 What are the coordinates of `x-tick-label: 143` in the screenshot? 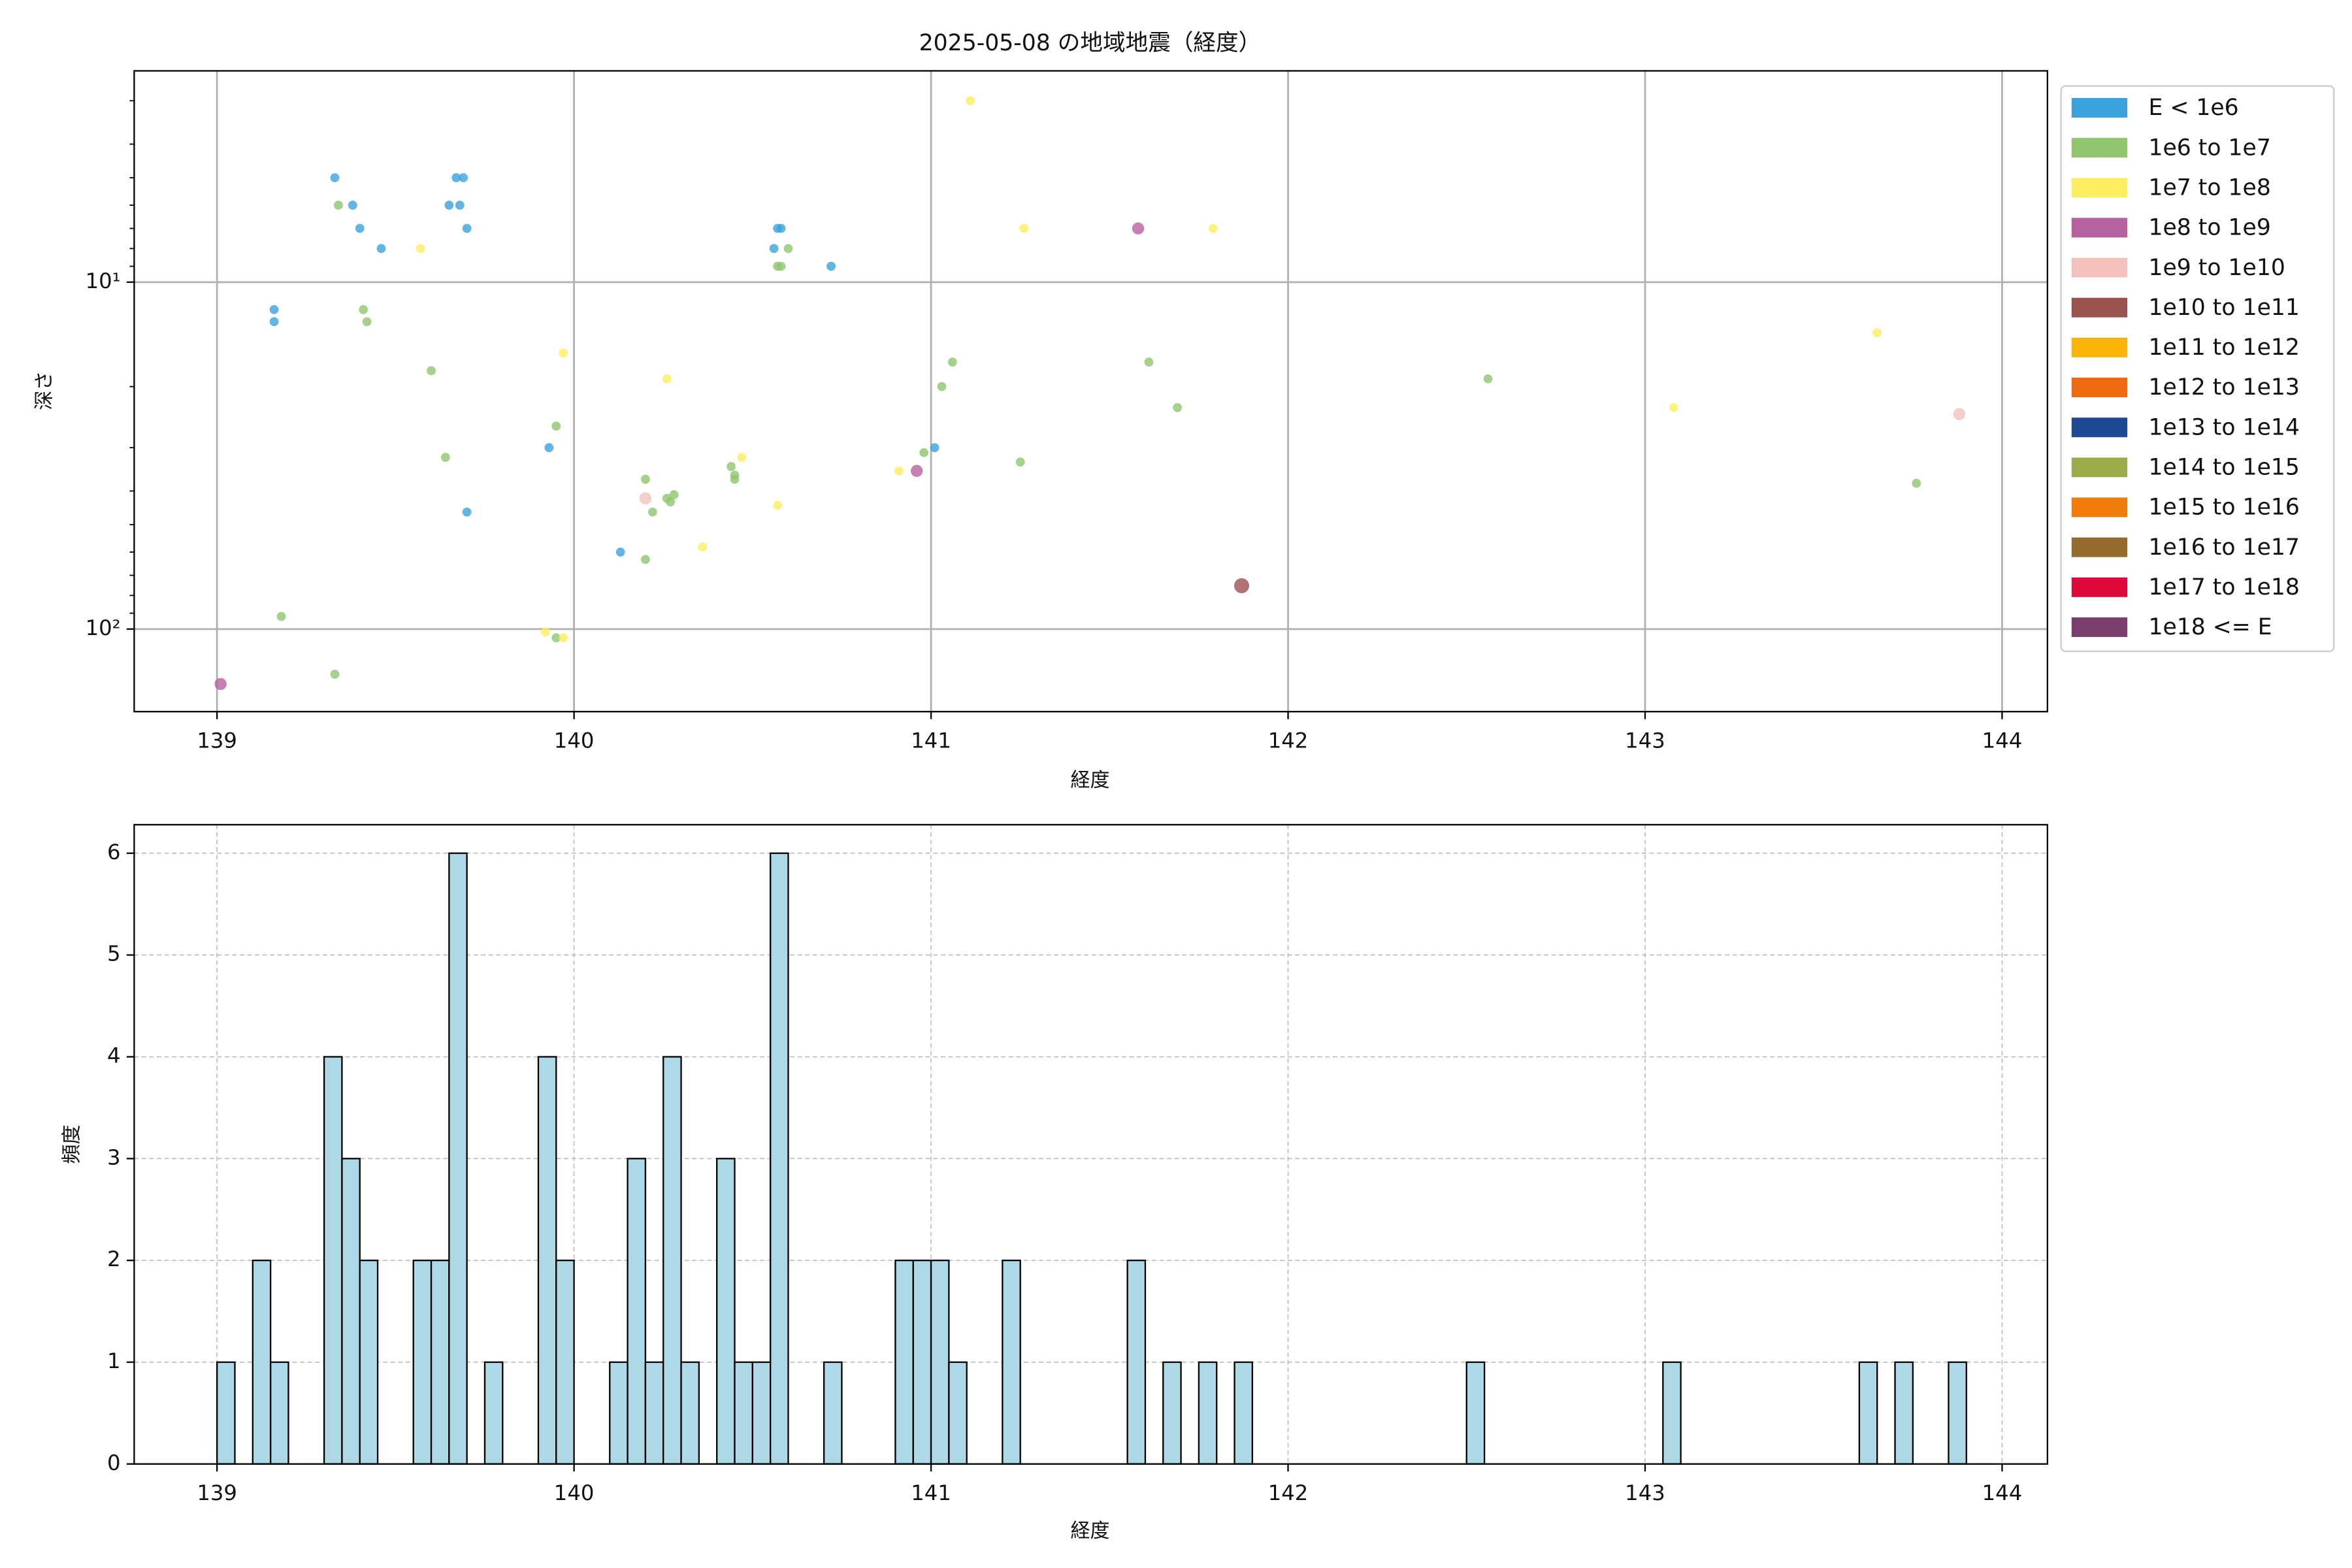 It's located at (1645, 740).